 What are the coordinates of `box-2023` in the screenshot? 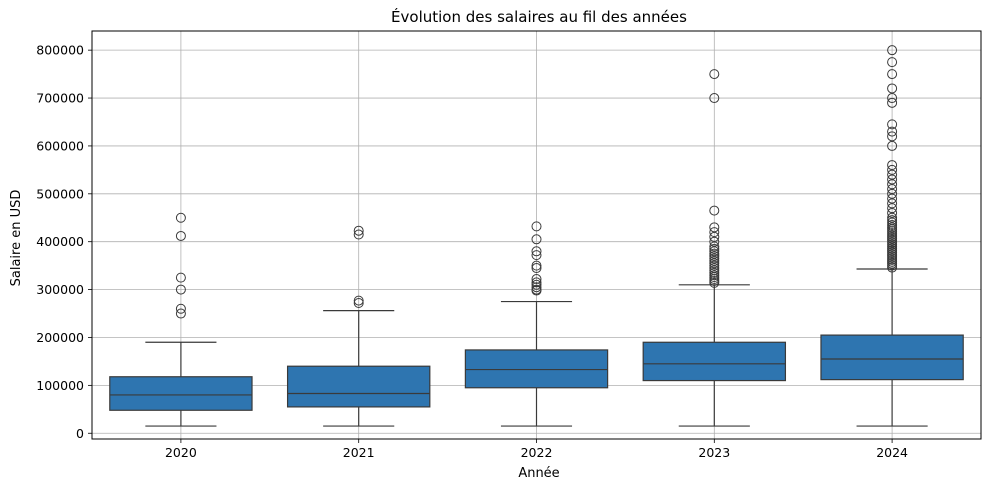 It's located at (714, 248).